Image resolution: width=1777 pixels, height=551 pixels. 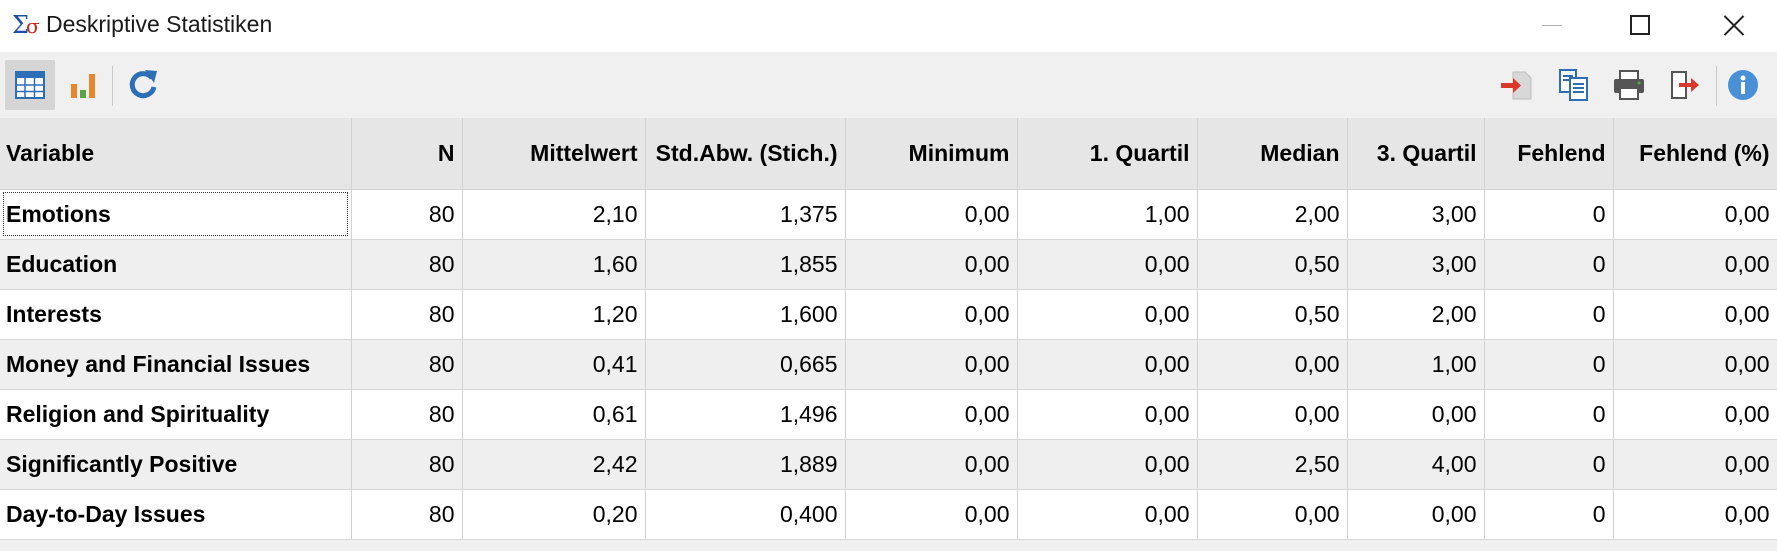 I want to click on column-header-std-dev: Std.Abw. (Stich.), so click(x=745, y=154).